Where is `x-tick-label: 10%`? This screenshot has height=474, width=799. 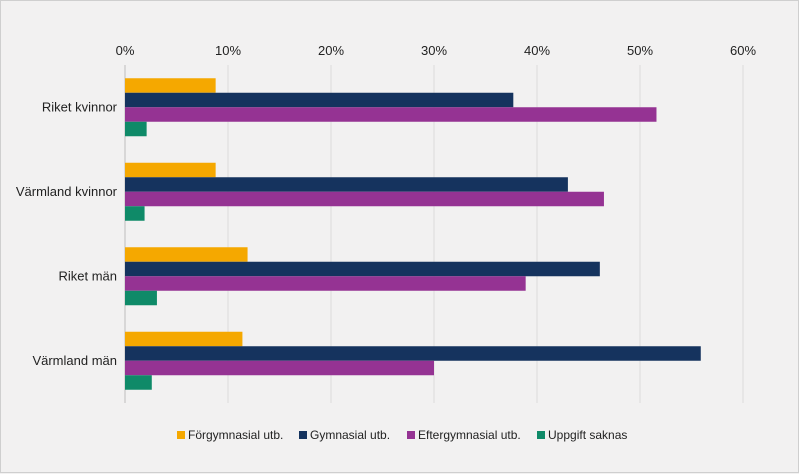 x-tick-label: 10% is located at coordinates (228, 50).